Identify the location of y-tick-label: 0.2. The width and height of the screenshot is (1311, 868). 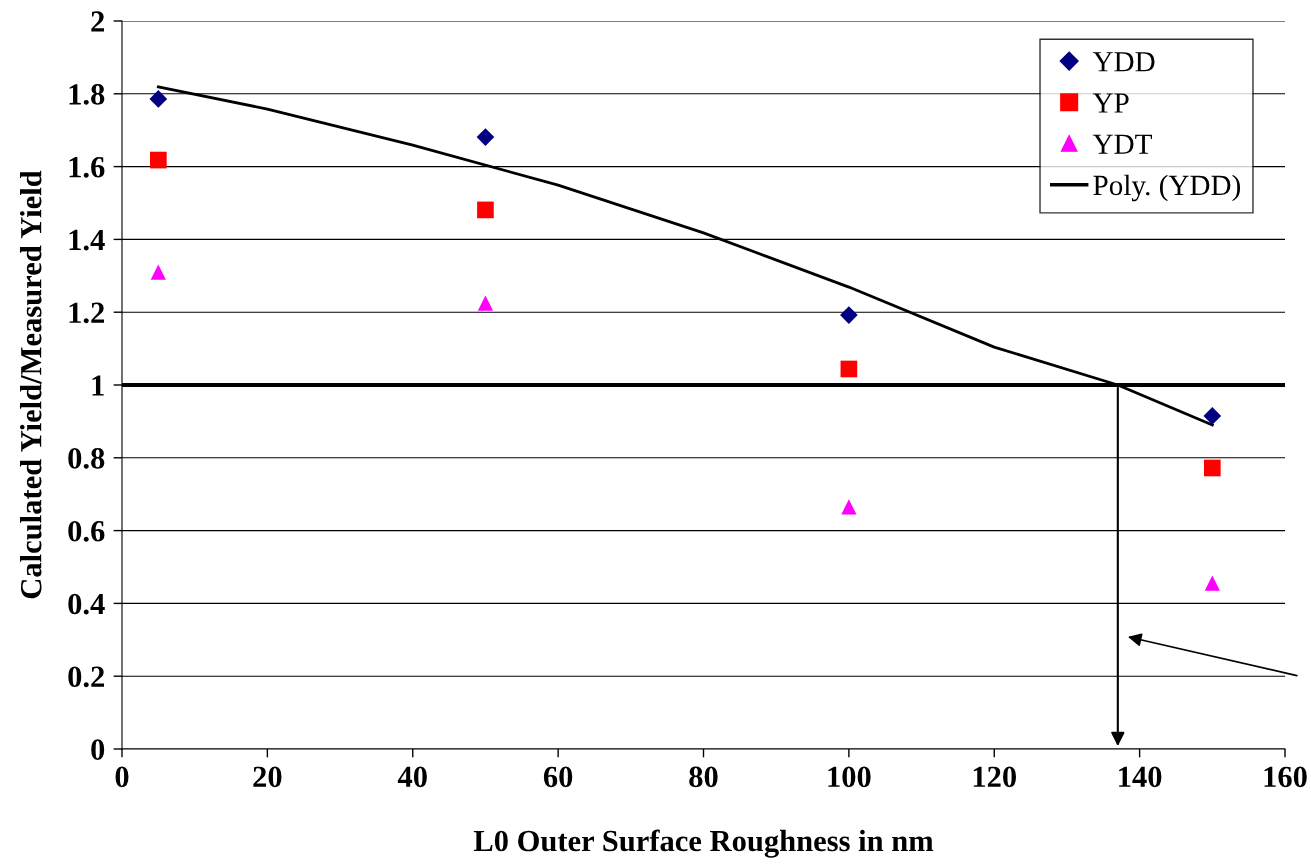
(86, 677).